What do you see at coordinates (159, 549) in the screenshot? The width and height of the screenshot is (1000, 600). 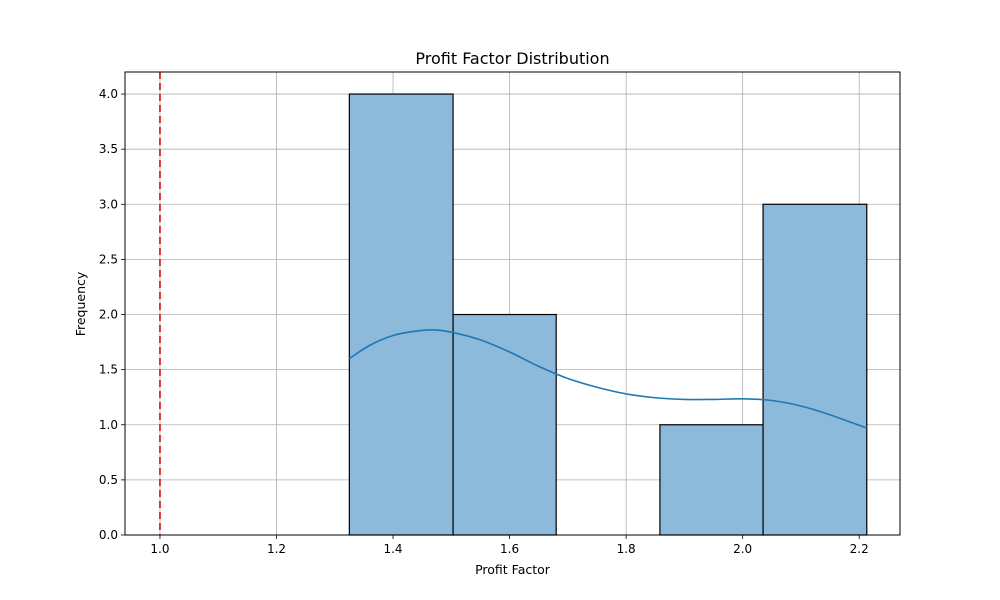 I see `x-tick-label: 1.0` at bounding box center [159, 549].